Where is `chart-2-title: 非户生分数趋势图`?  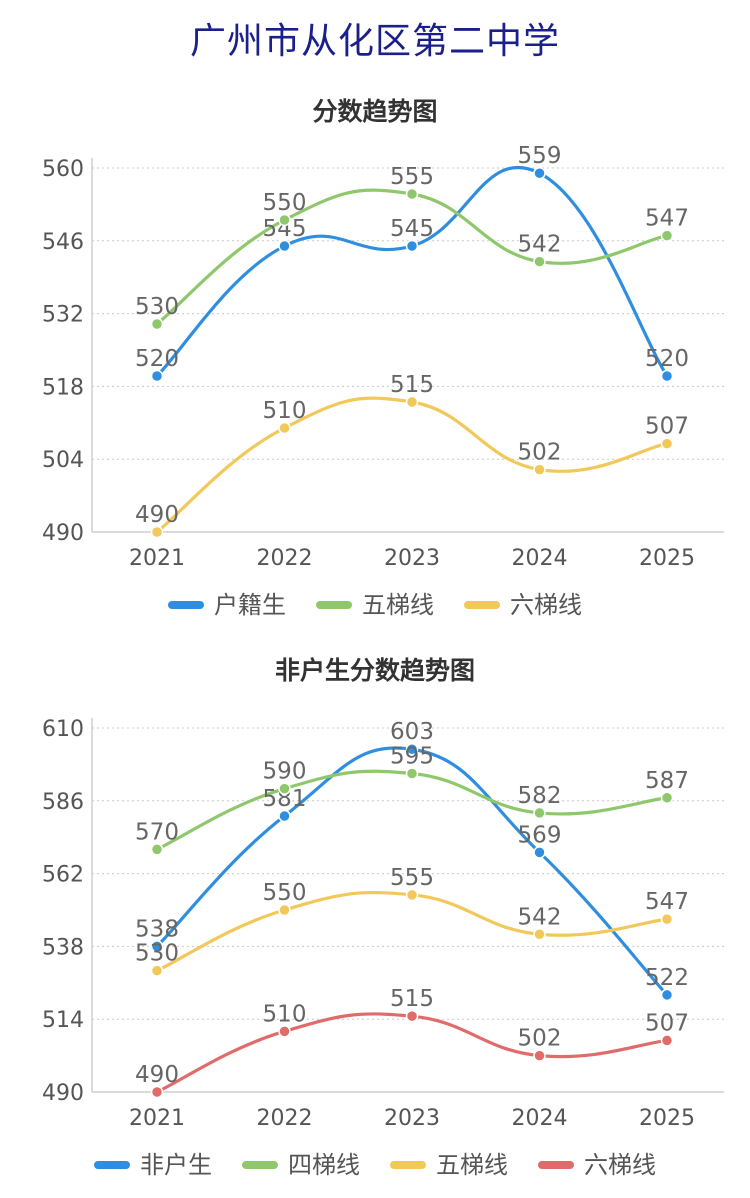 chart-2-title: 非户生分数趋势图 is located at coordinates (374, 670).